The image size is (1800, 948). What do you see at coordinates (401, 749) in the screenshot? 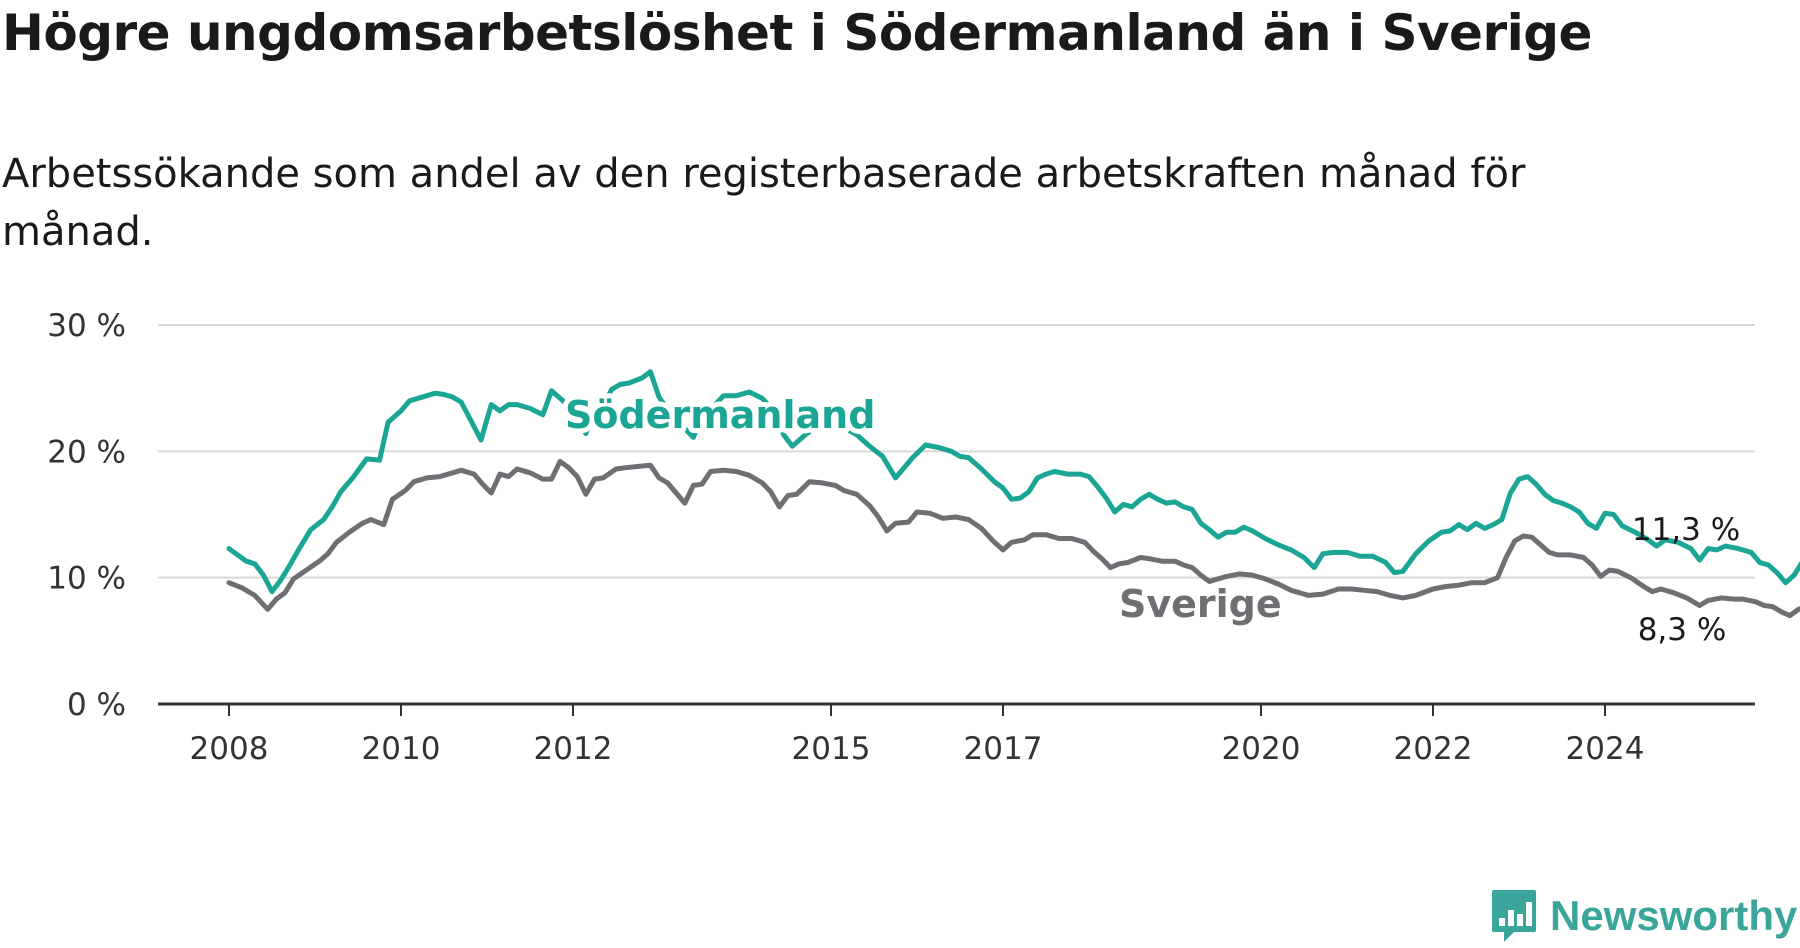
I see `x-tick-label: 2010` at bounding box center [401, 749].